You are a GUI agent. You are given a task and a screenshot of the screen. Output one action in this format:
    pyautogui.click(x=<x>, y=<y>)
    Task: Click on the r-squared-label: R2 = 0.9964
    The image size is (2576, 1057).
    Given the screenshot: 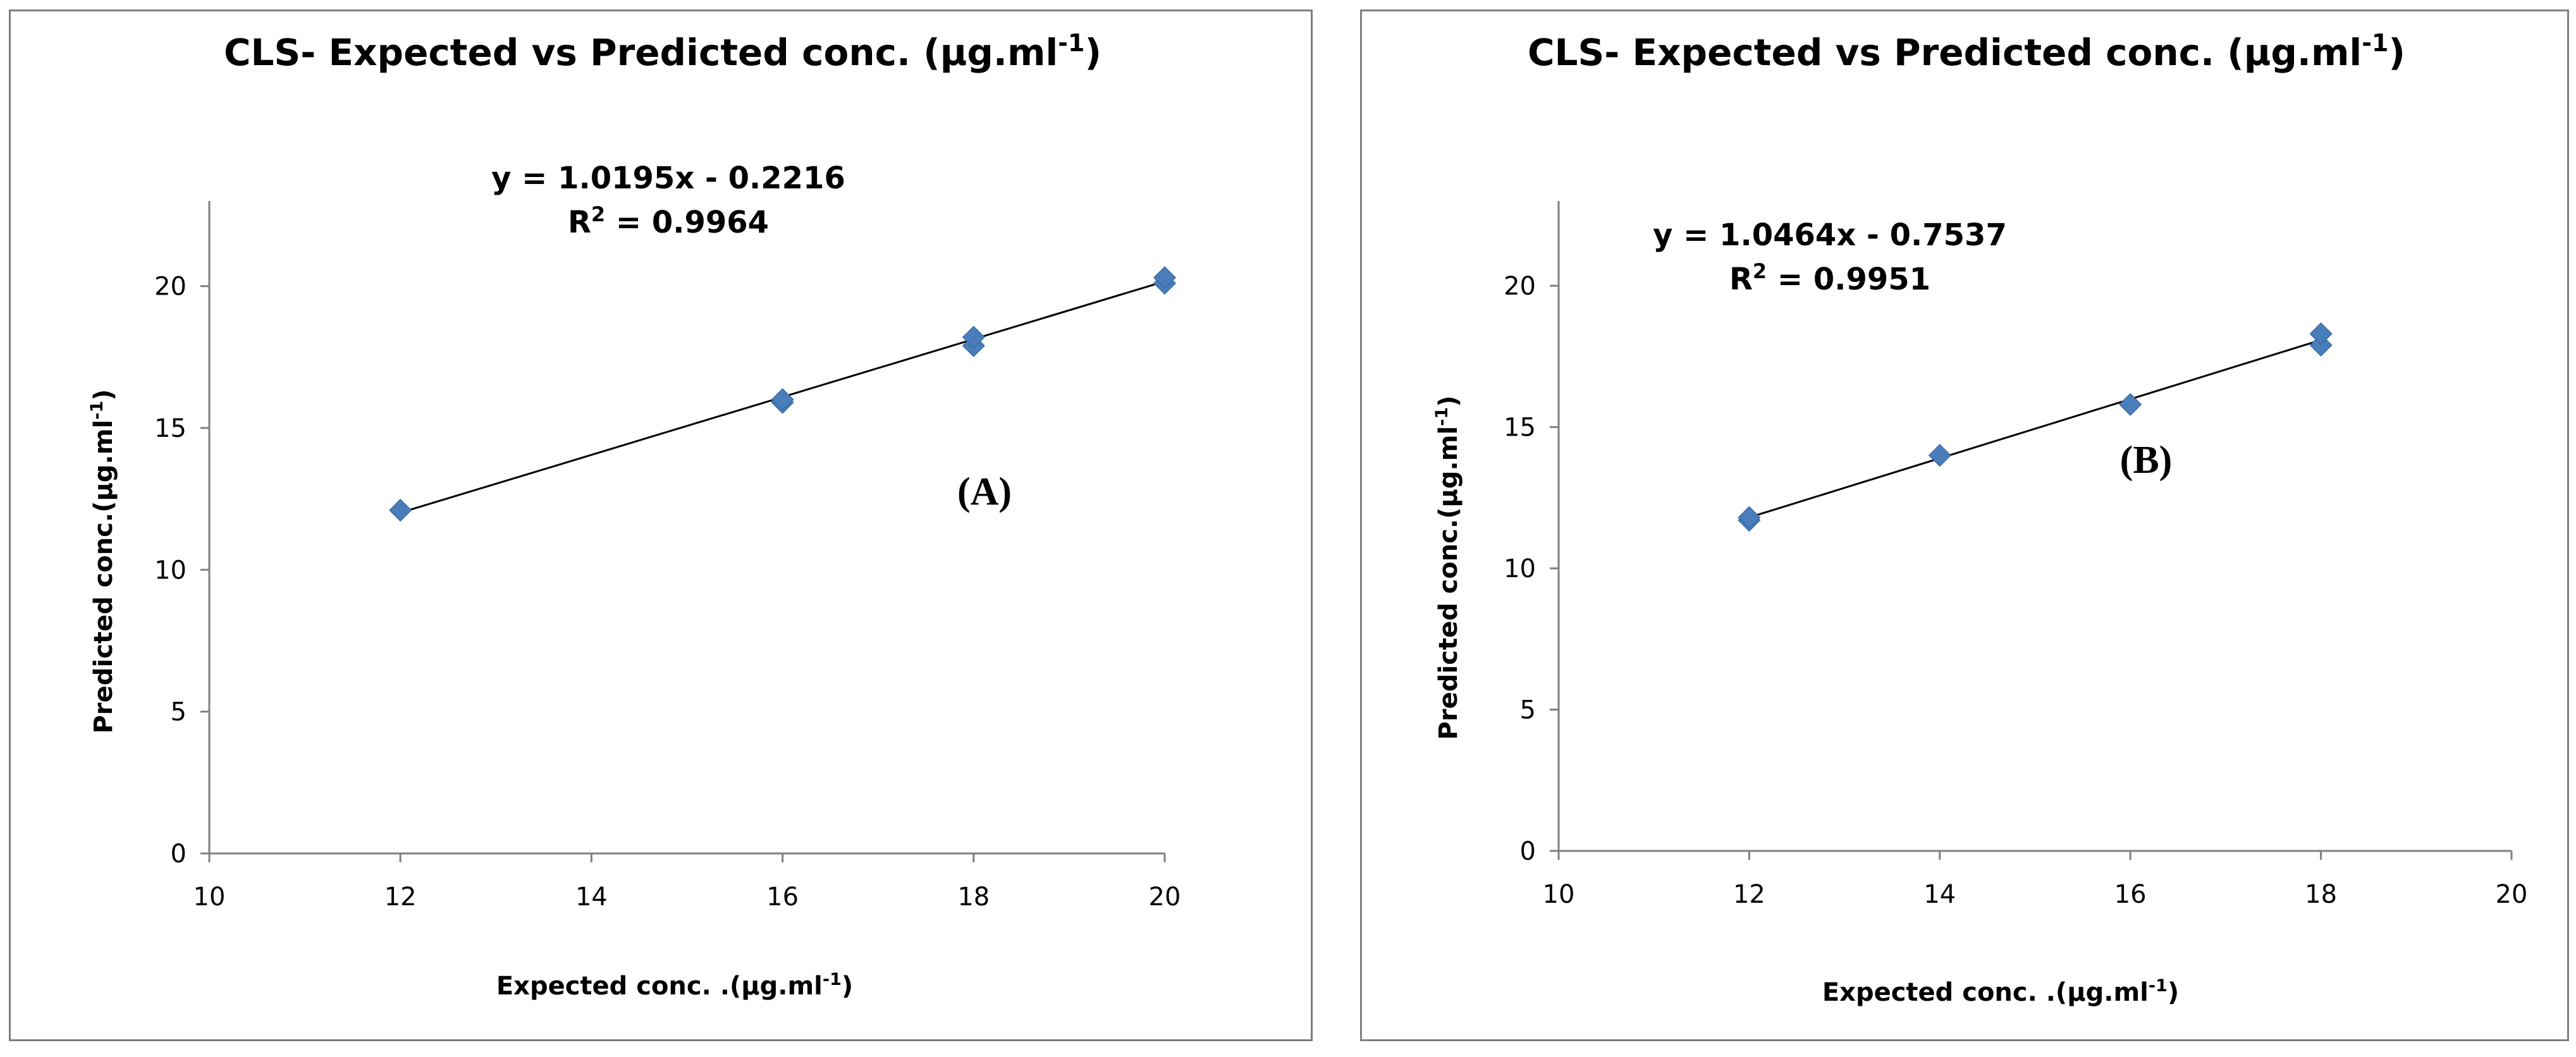 What is the action you would take?
    pyautogui.click(x=668, y=221)
    